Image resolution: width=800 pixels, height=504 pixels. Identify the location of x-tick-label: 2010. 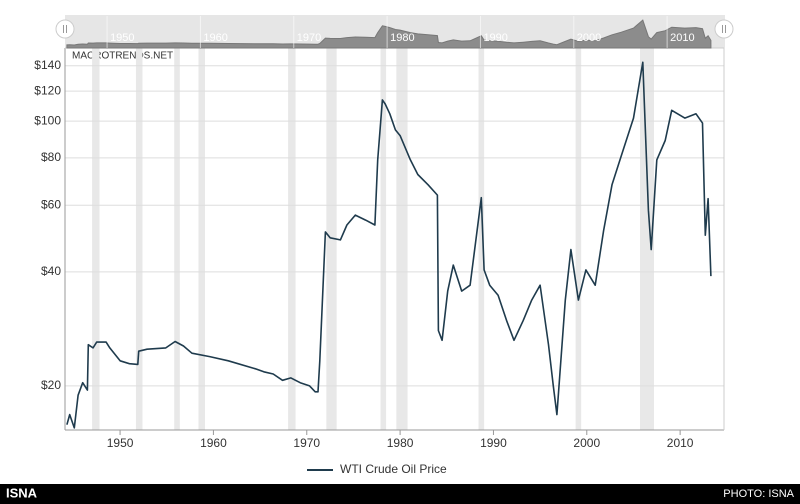
(680, 443).